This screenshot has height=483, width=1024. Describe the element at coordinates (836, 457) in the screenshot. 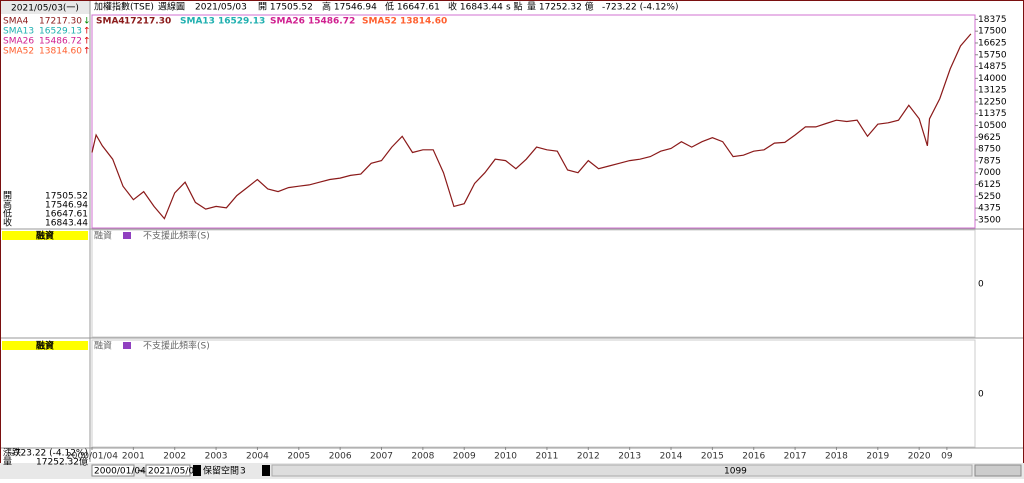

I see `x-tick-label: 2018` at that location.